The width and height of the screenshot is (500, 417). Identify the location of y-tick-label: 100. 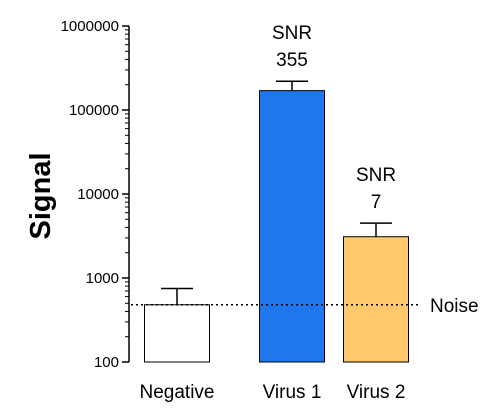
(106, 362).